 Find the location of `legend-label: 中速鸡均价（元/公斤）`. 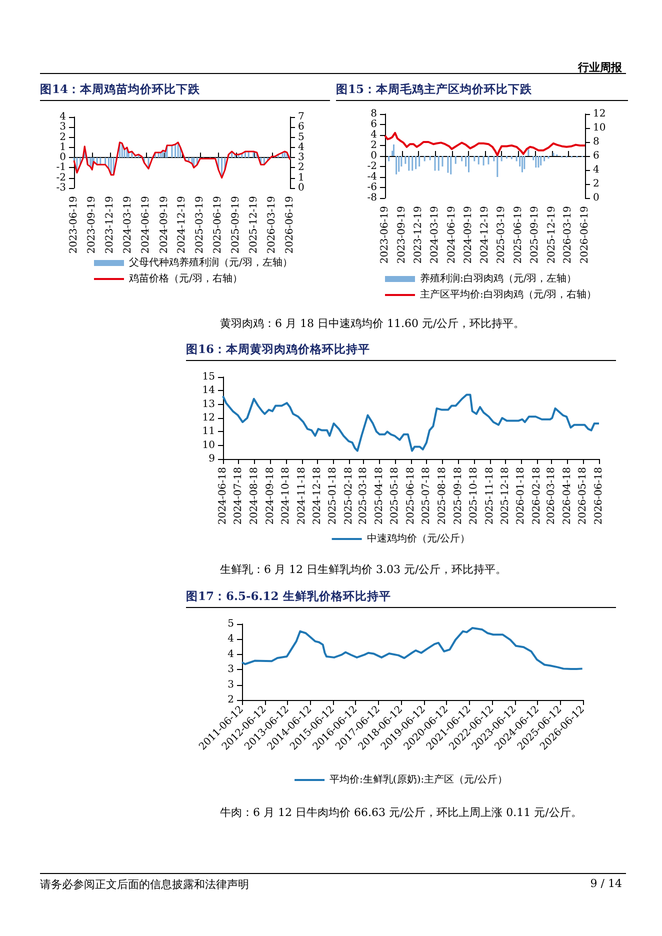

legend-label: 中速鸡均价（元/公斤） is located at coordinates (418, 538).